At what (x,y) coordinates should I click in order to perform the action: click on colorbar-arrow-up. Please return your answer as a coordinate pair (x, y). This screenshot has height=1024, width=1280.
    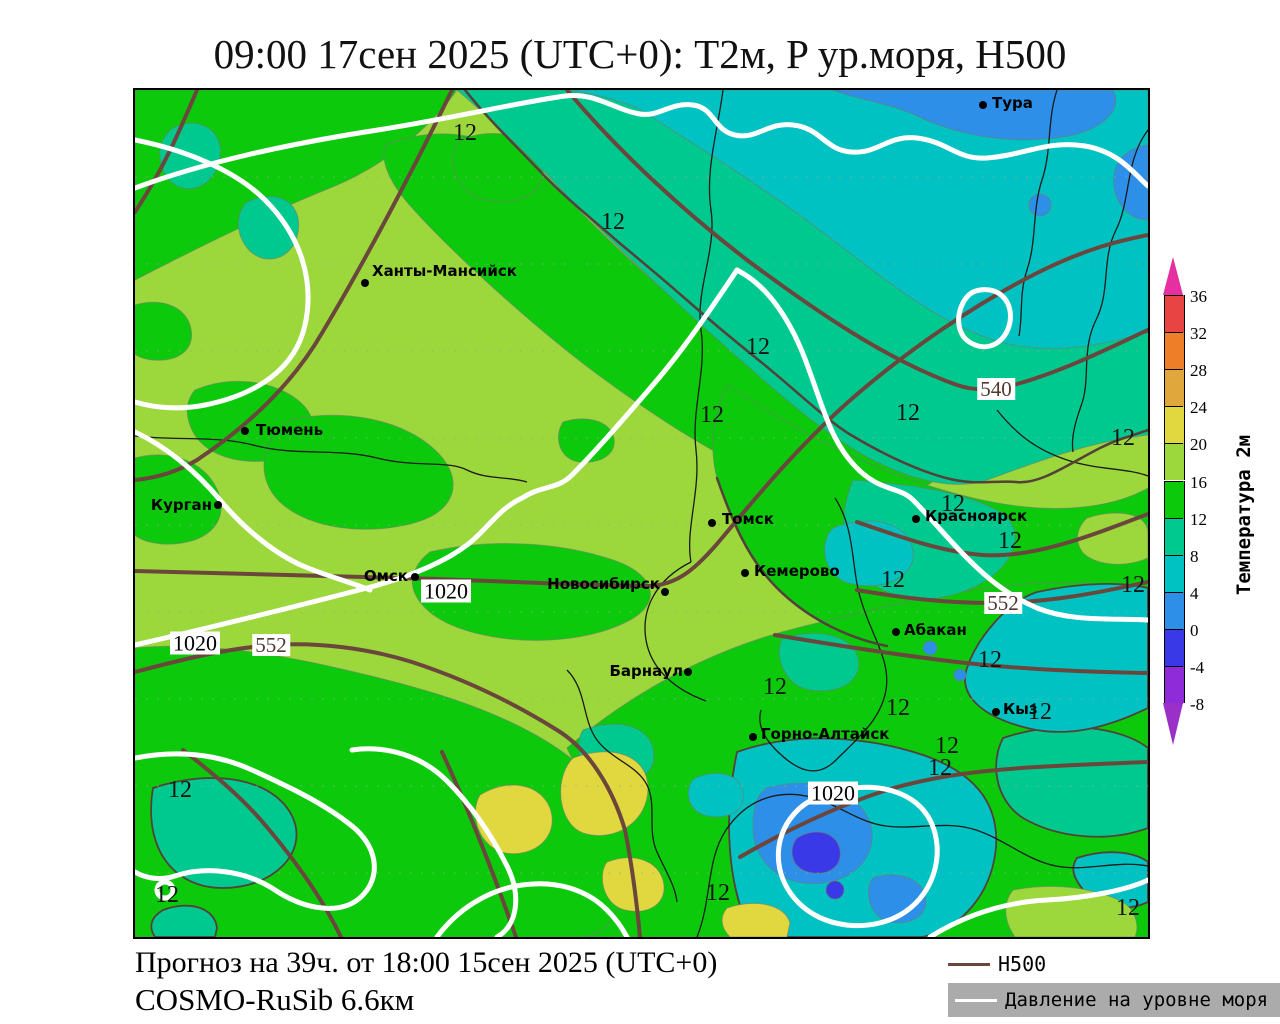
    Looking at the image, I should click on (1173, 276).